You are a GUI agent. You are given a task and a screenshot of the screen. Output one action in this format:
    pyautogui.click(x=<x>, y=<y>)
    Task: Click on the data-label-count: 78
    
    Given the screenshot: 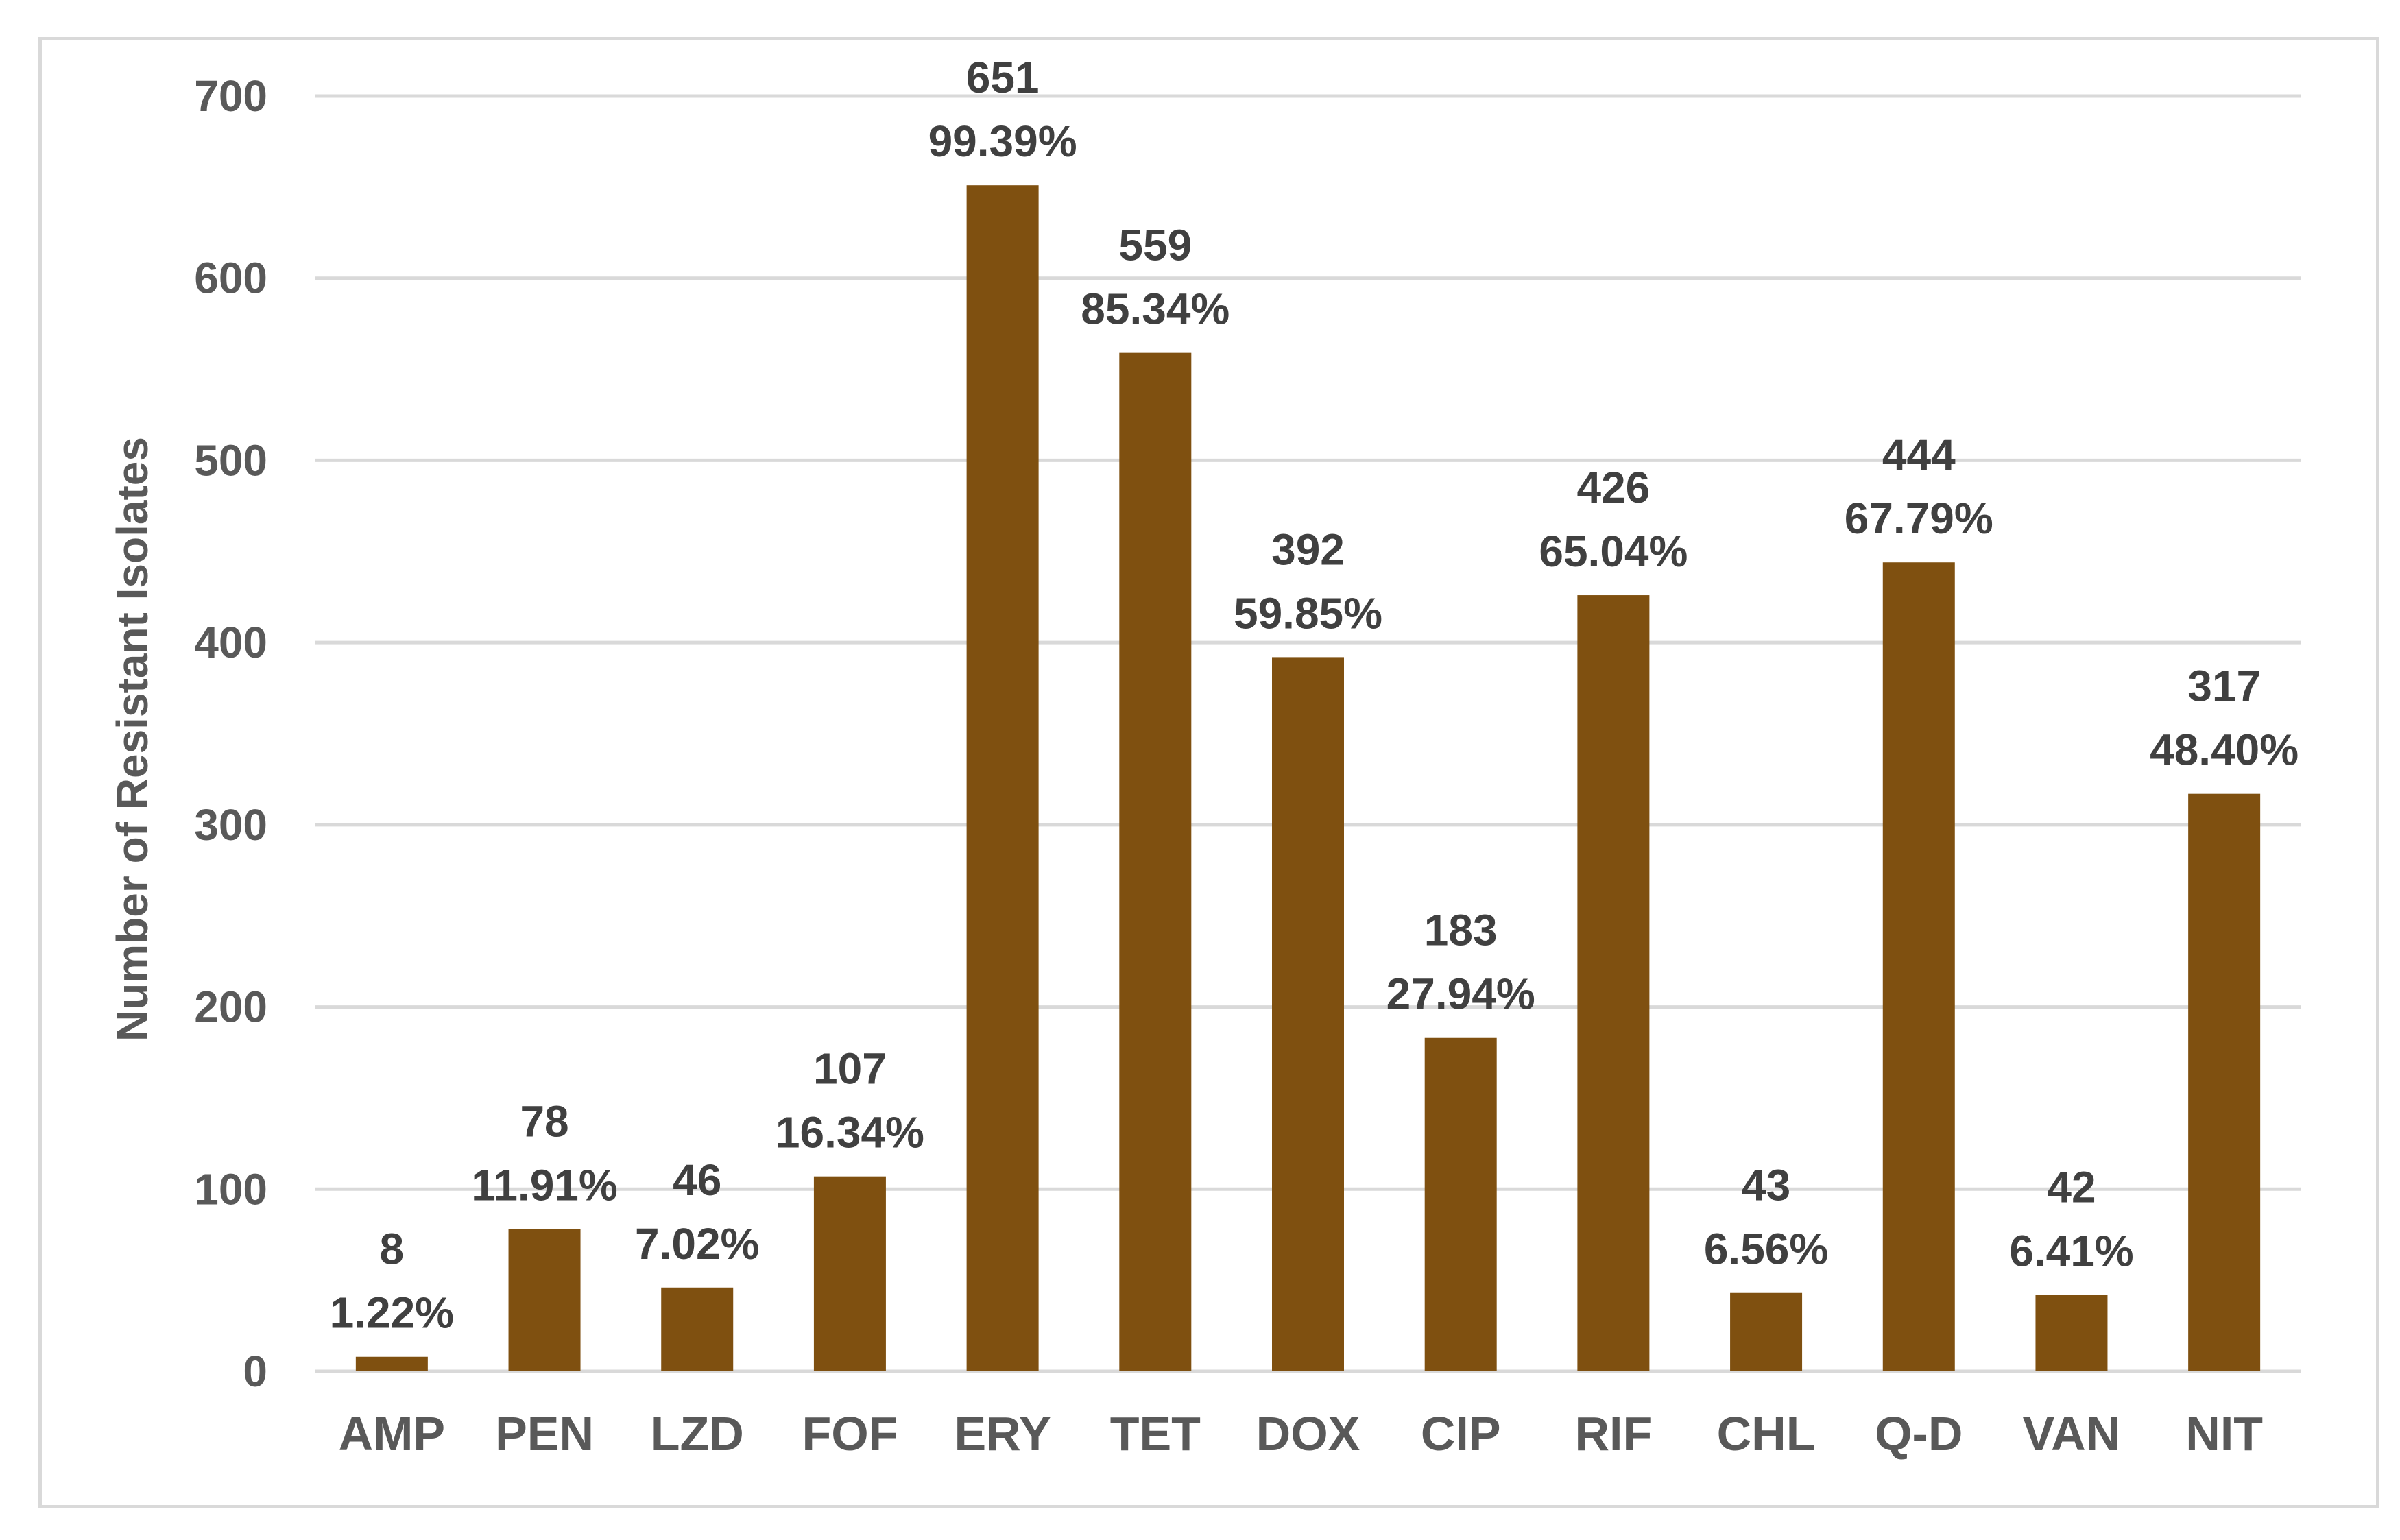 What is the action you would take?
    pyautogui.click(x=544, y=1121)
    